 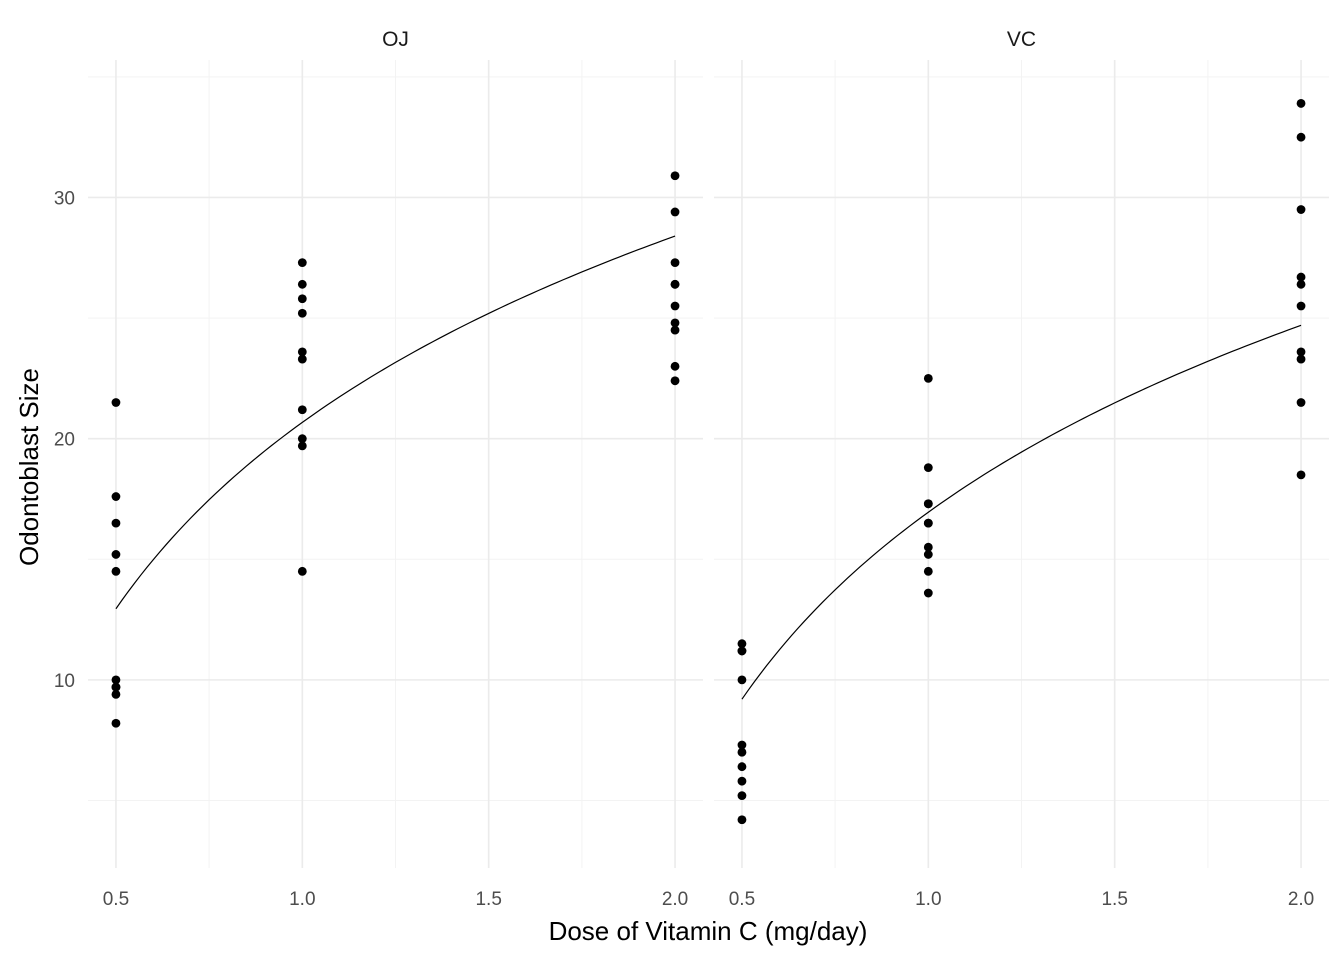 What do you see at coordinates (64, 440) in the screenshot?
I see `y-tick-label: 20` at bounding box center [64, 440].